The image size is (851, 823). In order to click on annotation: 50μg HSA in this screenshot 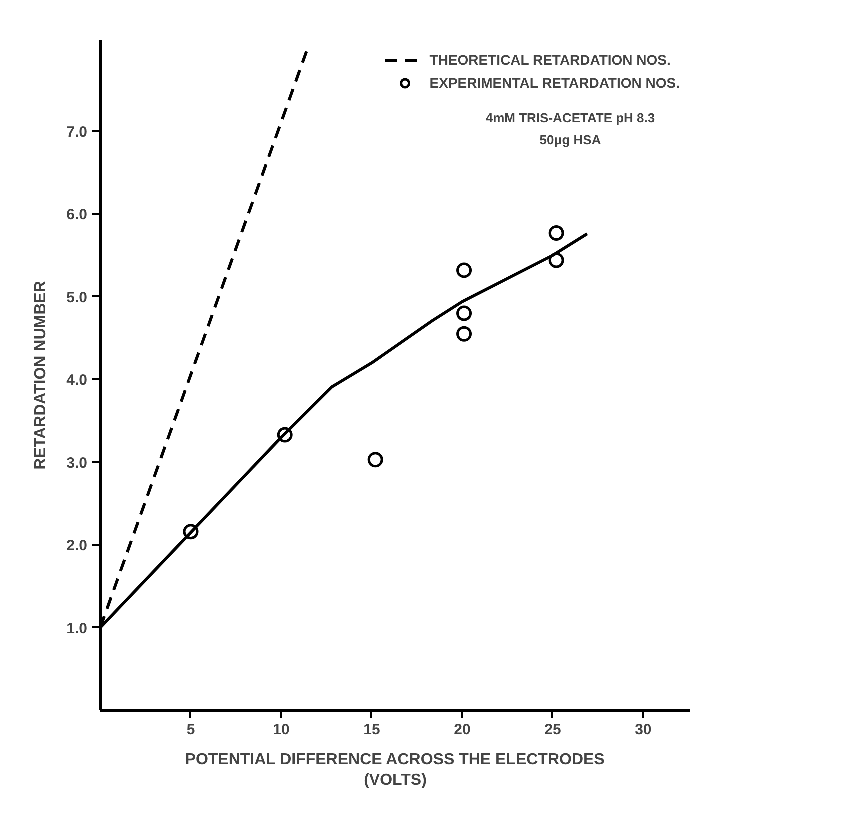, I will do `click(571, 140)`.